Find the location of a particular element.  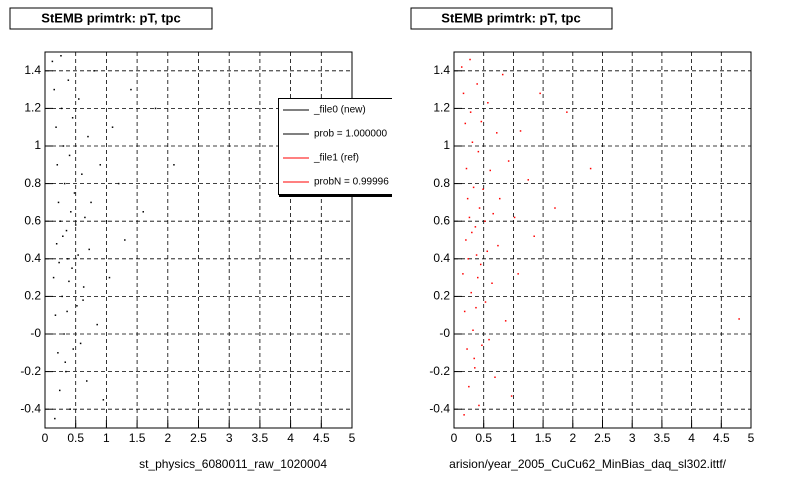

x-tick-label: 1.5 is located at coordinates (543, 438).